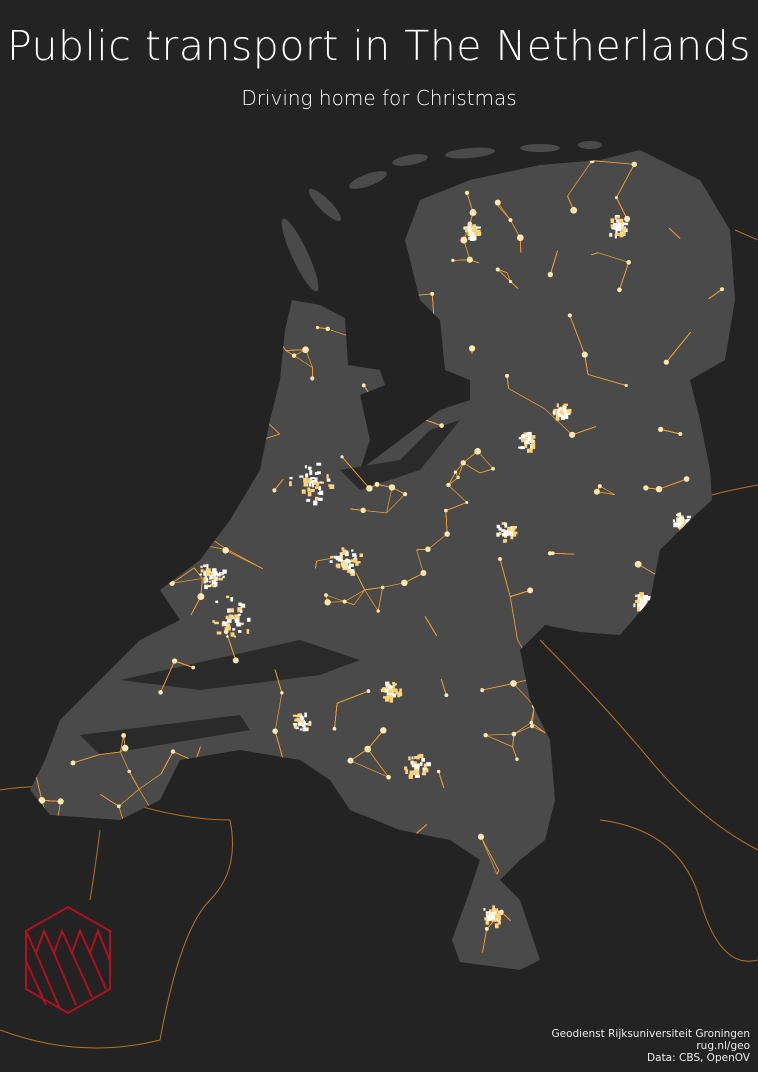 The width and height of the screenshot is (758, 1072). Describe the element at coordinates (441, 216) in the screenshot. I see `wadden-islands` at that location.